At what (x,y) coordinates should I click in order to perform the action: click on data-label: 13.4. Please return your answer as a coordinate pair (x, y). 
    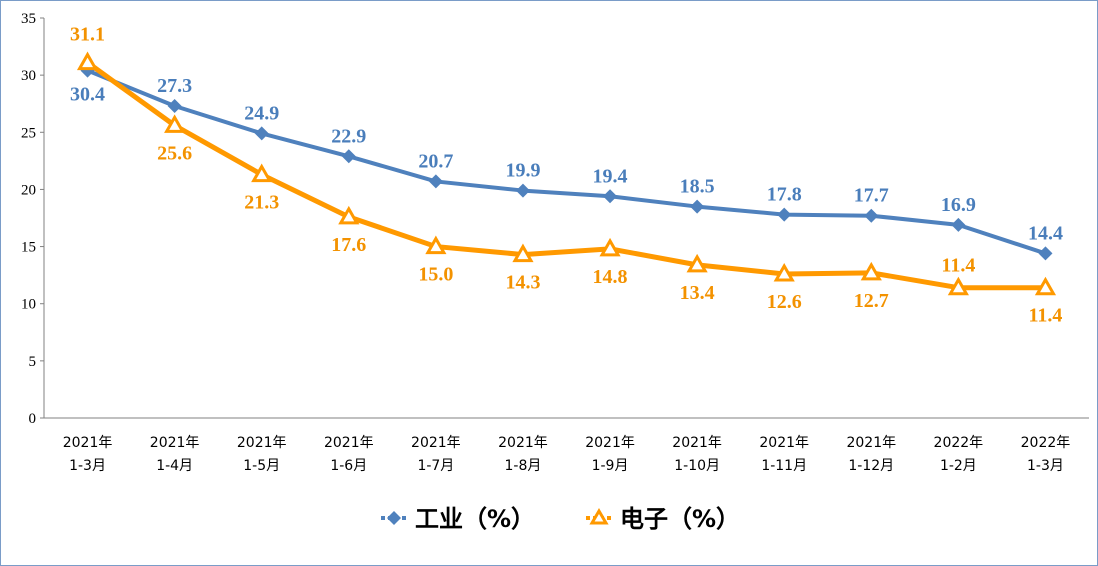
    Looking at the image, I should click on (697, 293).